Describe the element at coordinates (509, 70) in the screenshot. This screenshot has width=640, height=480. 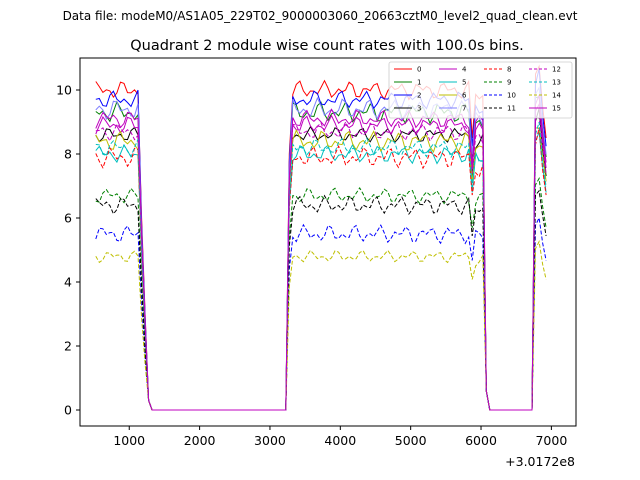
I see `legend-label-8: 8` at that location.